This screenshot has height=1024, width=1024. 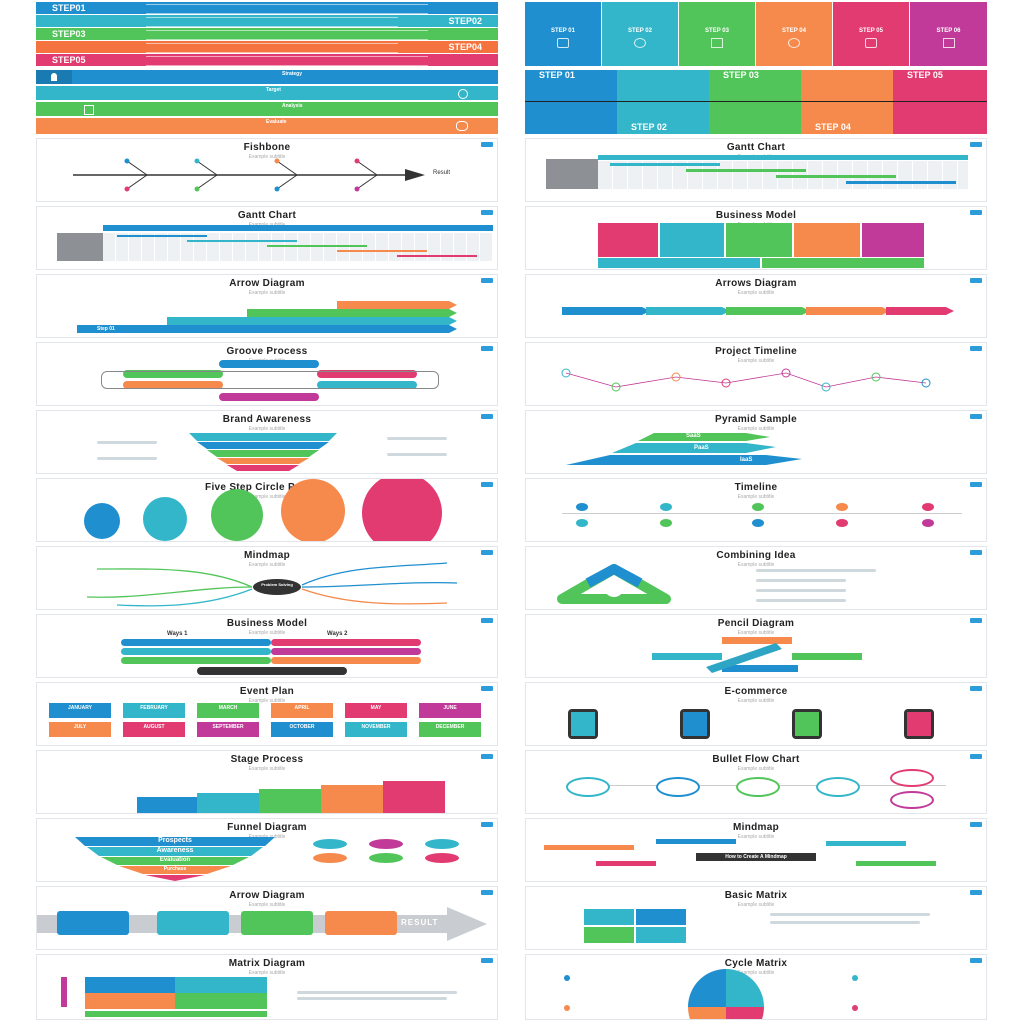 I want to click on slide-title: E-commerce, so click(x=756, y=691).